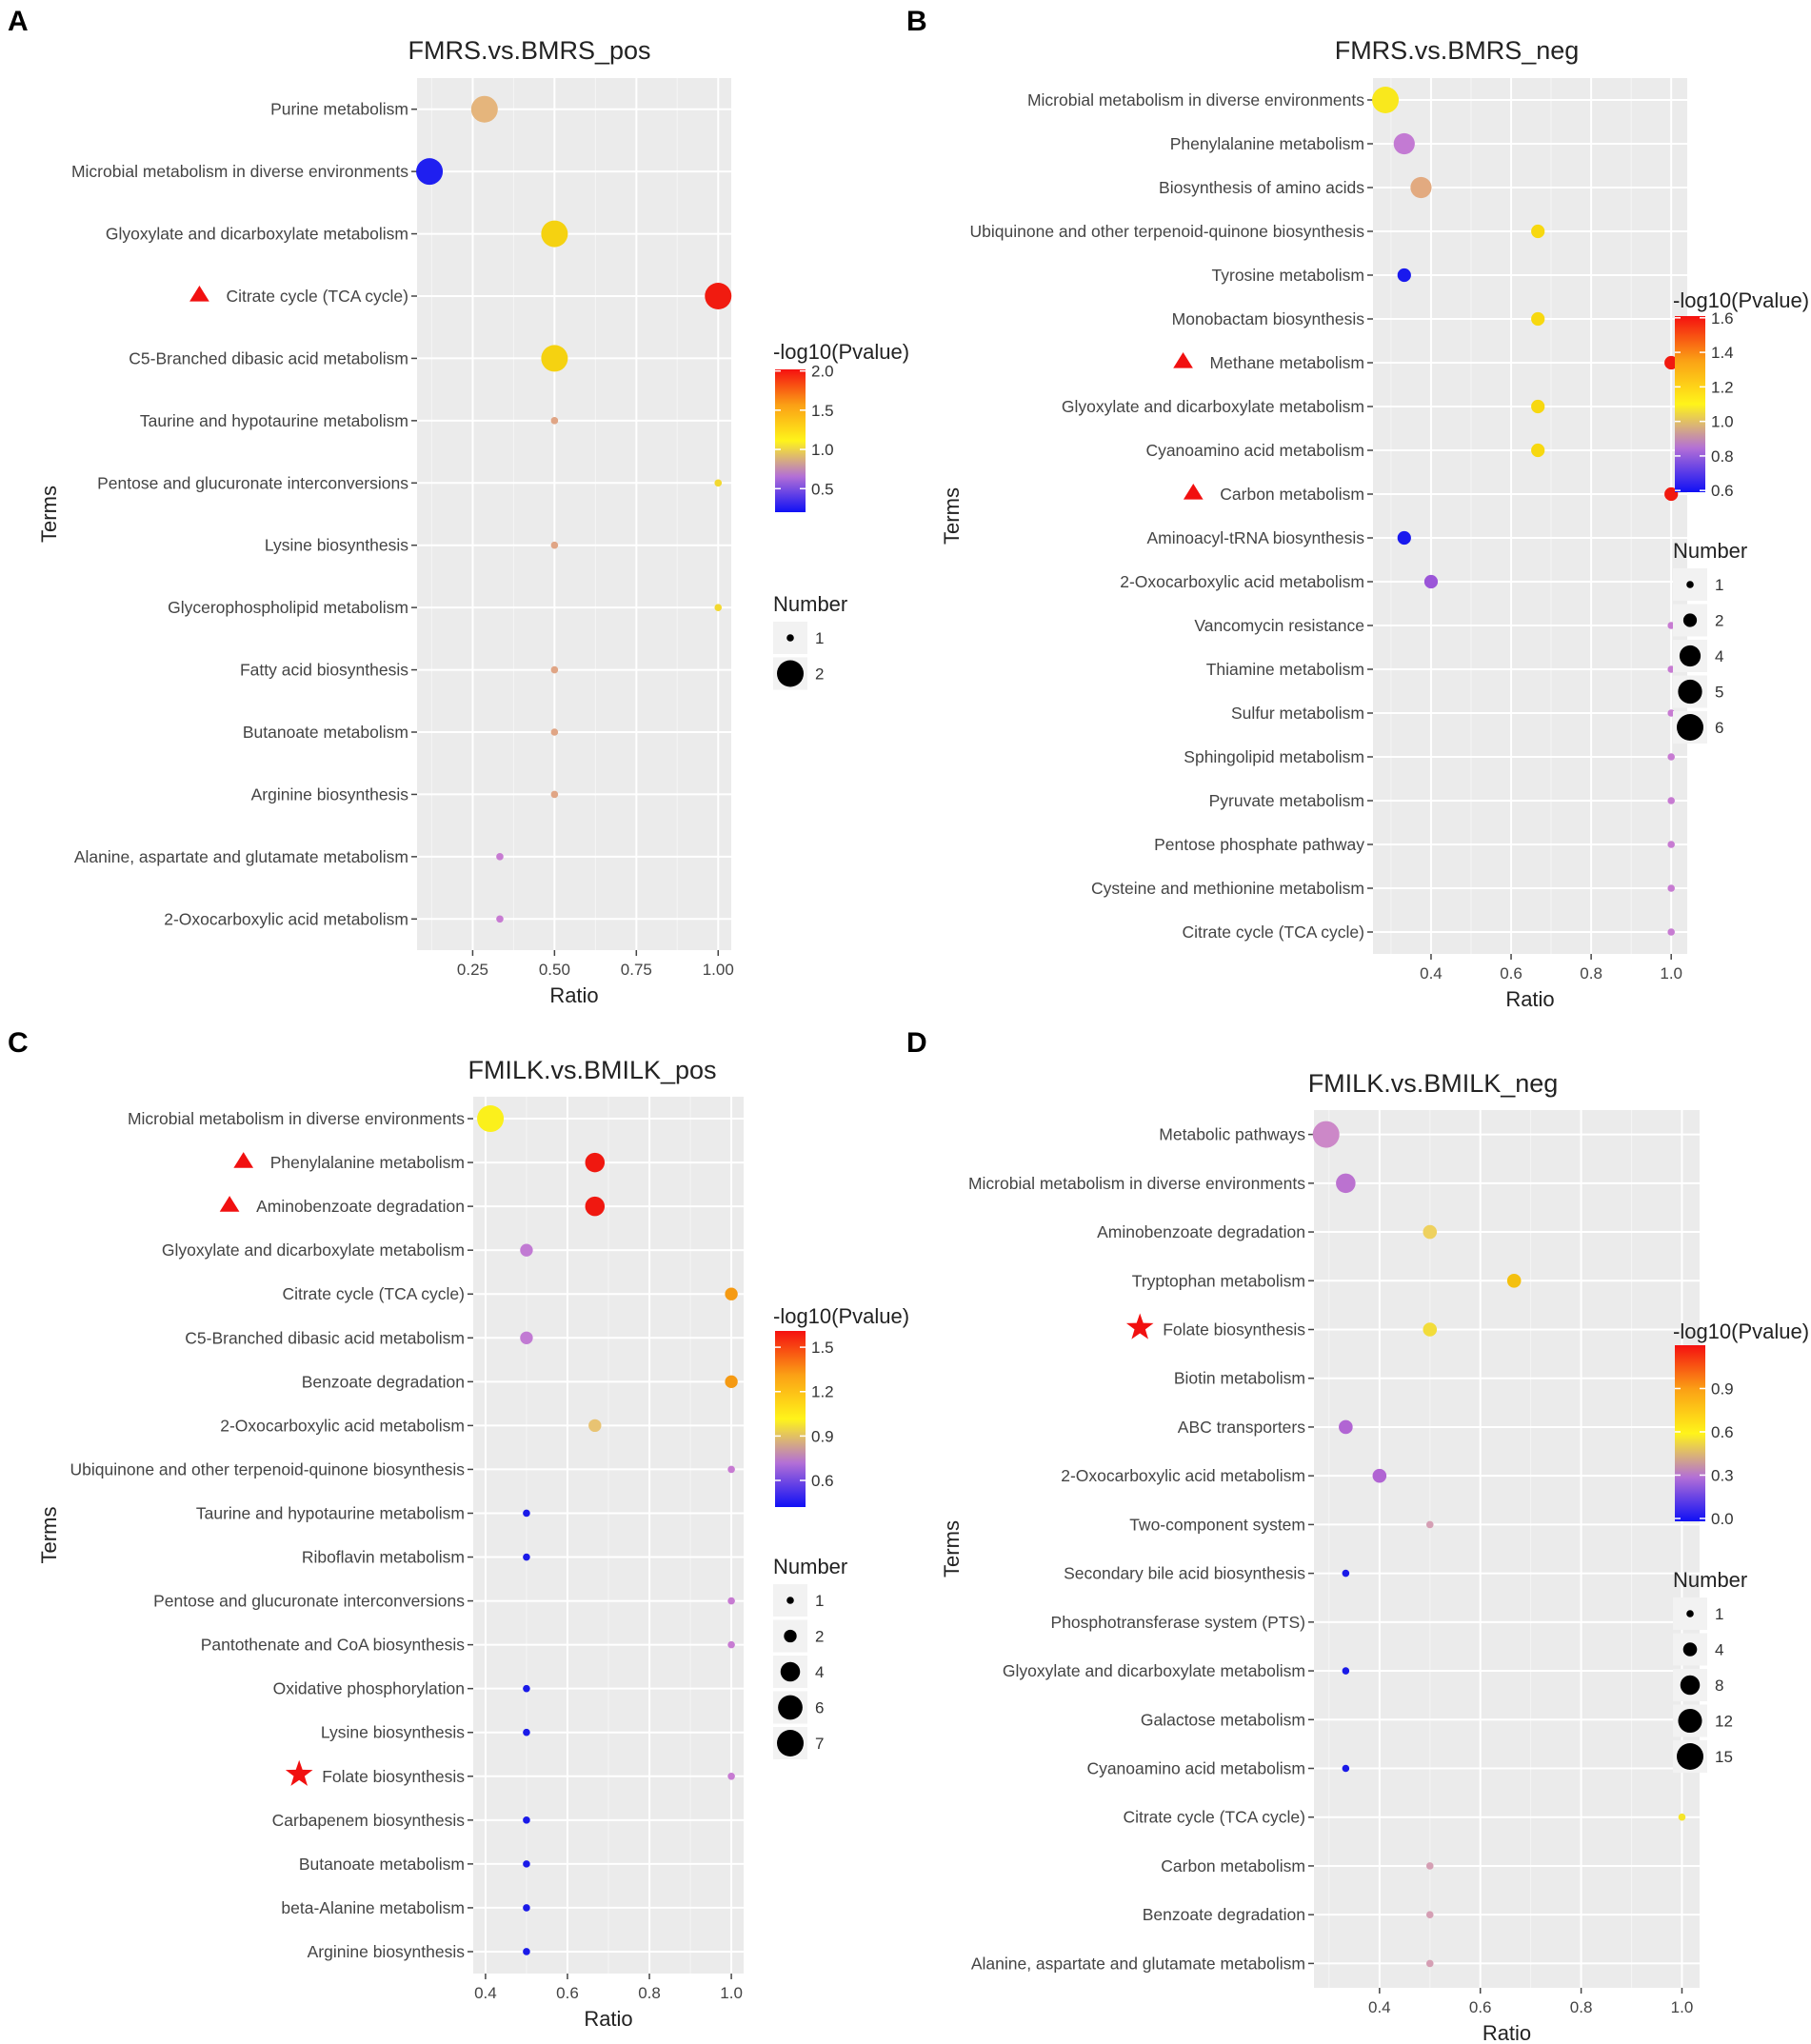  Describe the element at coordinates (592, 1070) in the screenshot. I see `chart-title: FMILK.vs.BMILK_pos` at that location.